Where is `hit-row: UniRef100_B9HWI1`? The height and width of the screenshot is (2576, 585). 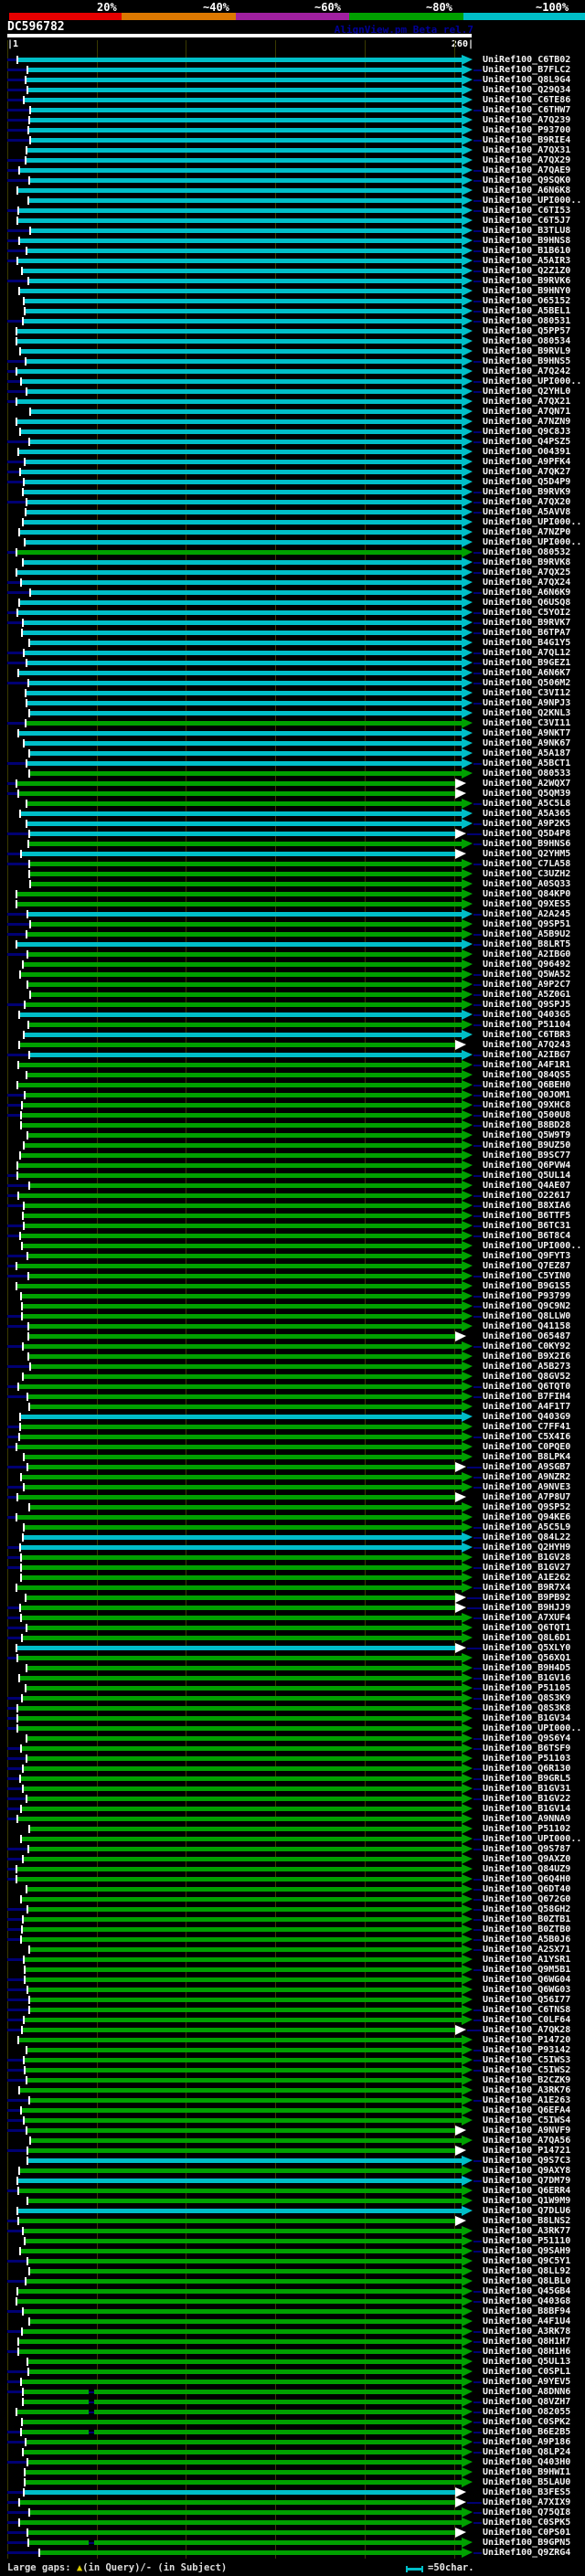
hit-row: UniRef100_B9HWI1 is located at coordinates (293, 2472).